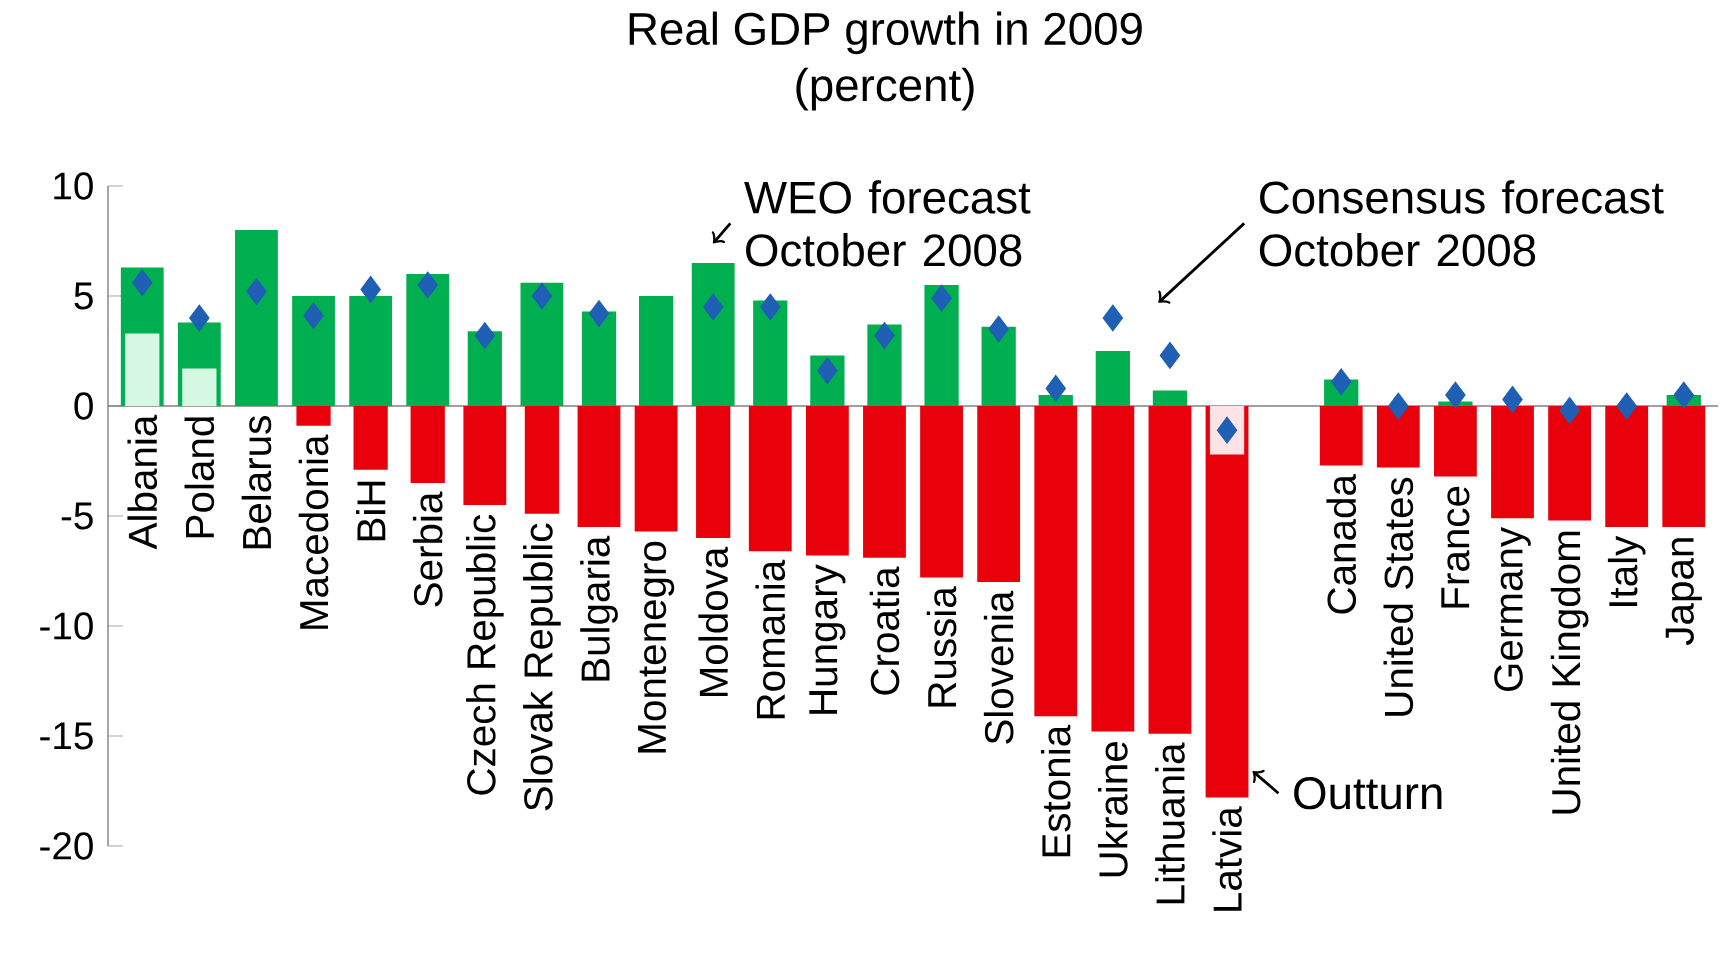  Describe the element at coordinates (73, 186) in the screenshot. I see `y-tick-label: 10` at that location.